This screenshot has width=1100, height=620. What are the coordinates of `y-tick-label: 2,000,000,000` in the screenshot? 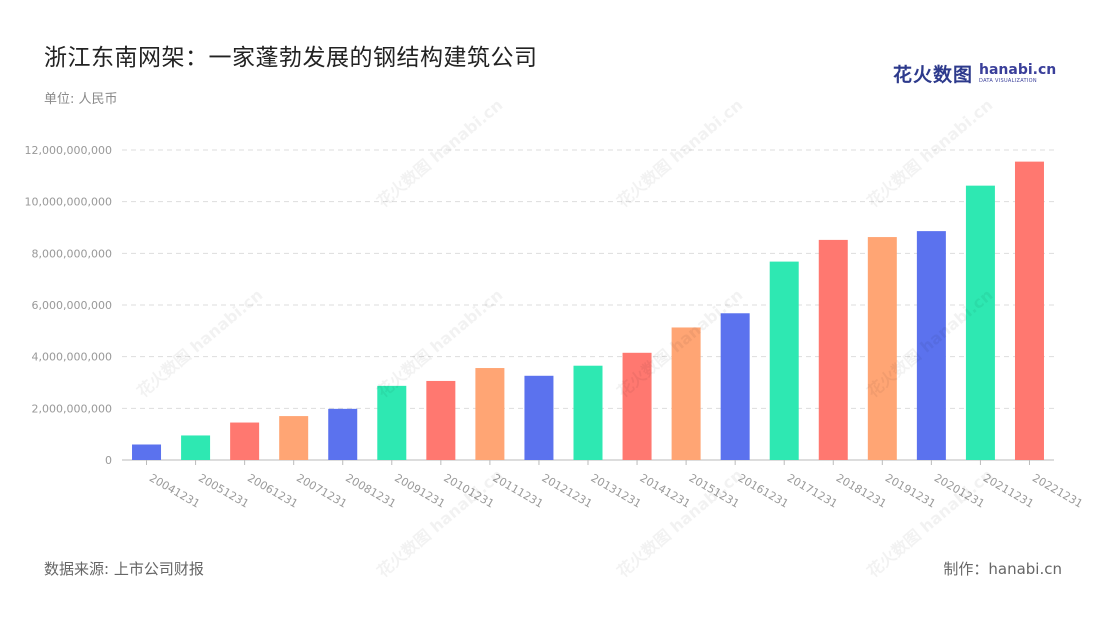 It's located at (72, 408).